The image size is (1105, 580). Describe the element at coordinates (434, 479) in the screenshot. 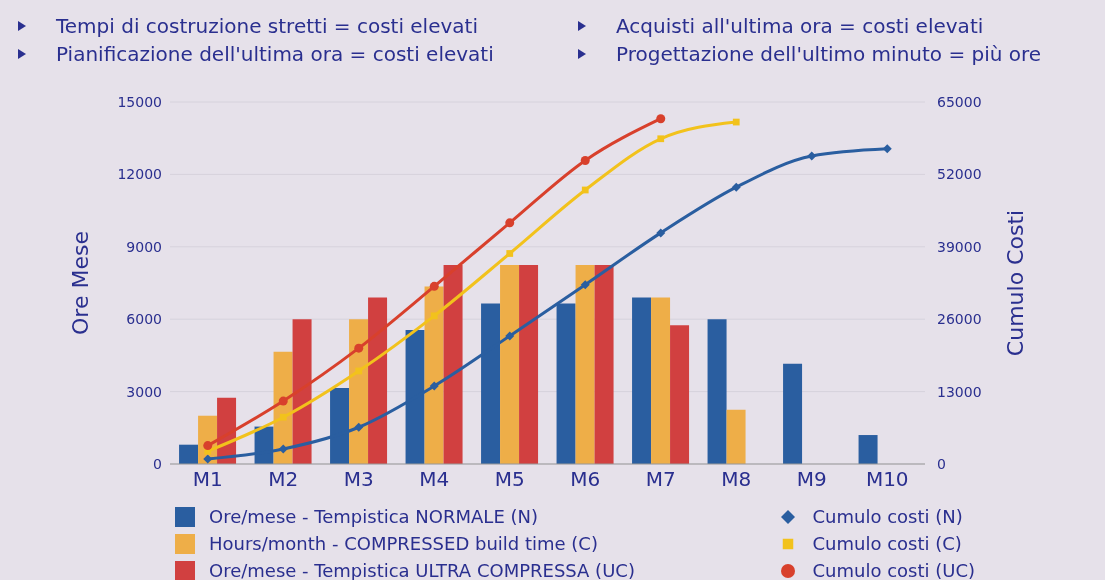

I see `x-tick-label: M4` at that location.